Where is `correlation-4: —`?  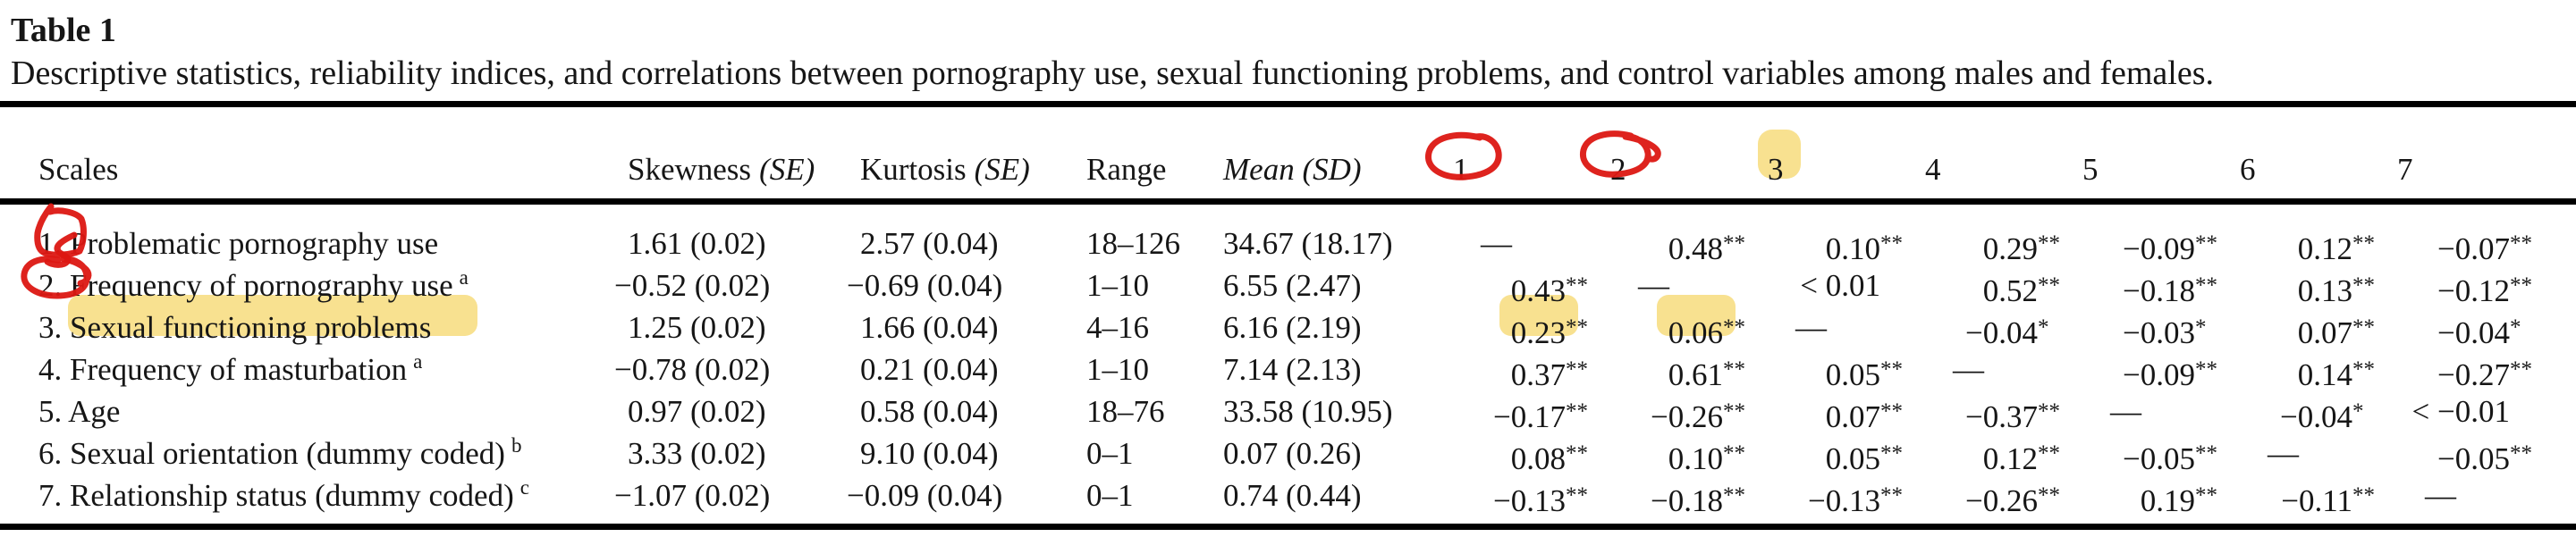 correlation-4: — is located at coordinates (1968, 369).